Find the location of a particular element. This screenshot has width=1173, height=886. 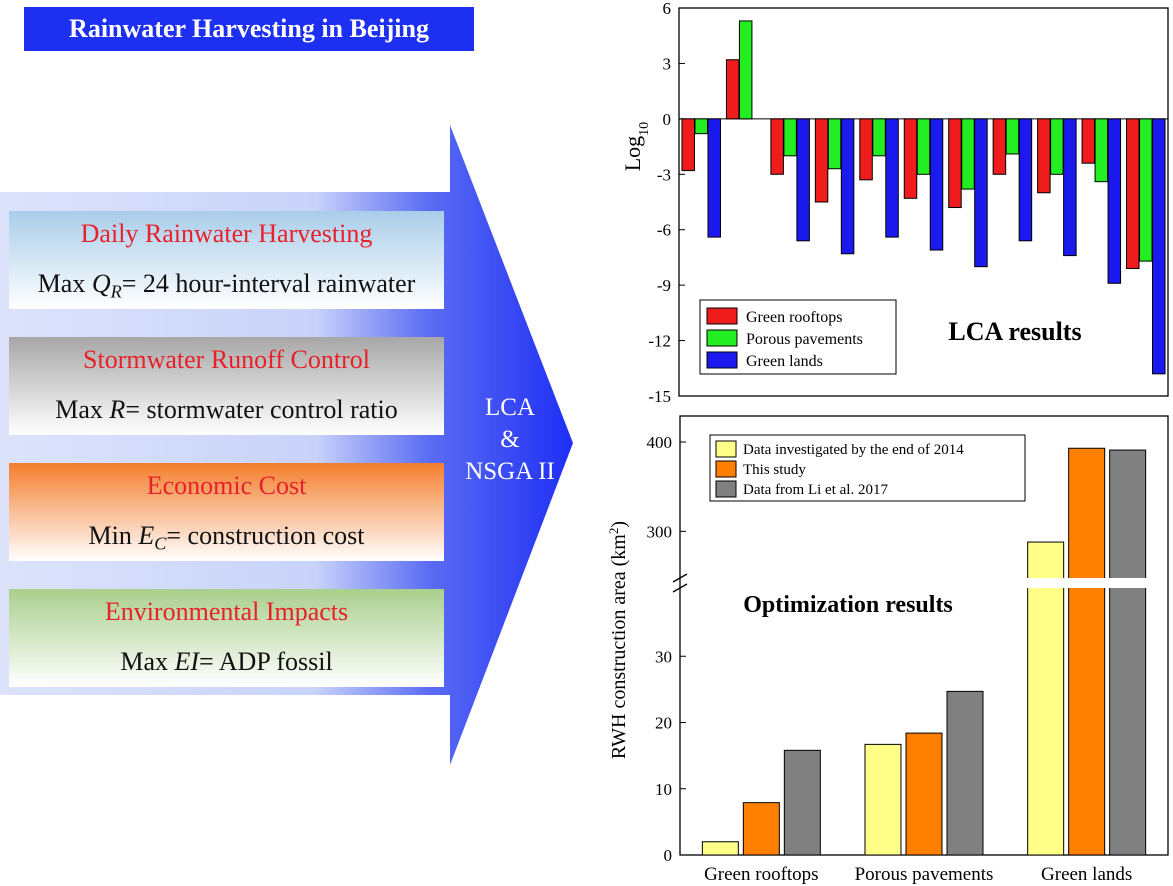

objective-formula: Max EI= ADP fossil is located at coordinates (226, 661).